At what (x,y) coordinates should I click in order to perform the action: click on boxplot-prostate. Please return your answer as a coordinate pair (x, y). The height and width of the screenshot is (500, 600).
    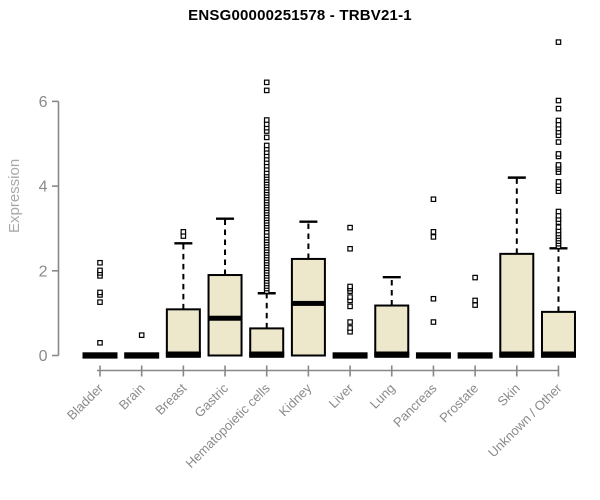
    Looking at the image, I should click on (475, 316).